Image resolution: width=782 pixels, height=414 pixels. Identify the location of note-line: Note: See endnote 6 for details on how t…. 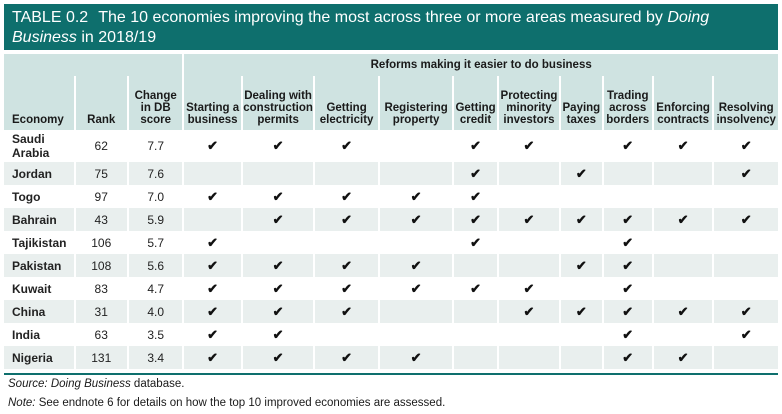
(226, 403).